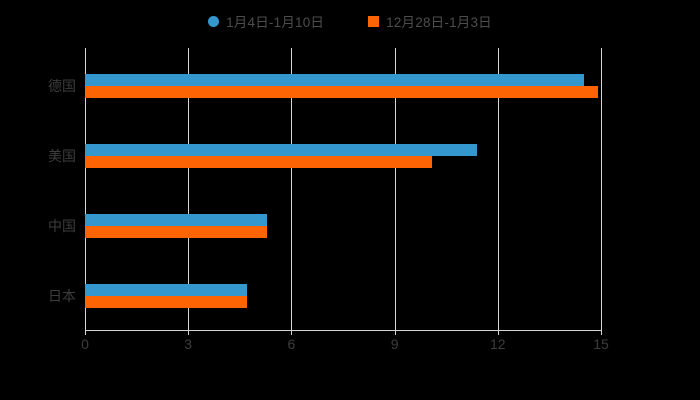 Image resolution: width=700 pixels, height=400 pixels. I want to click on x-axis-line, so click(343, 330).